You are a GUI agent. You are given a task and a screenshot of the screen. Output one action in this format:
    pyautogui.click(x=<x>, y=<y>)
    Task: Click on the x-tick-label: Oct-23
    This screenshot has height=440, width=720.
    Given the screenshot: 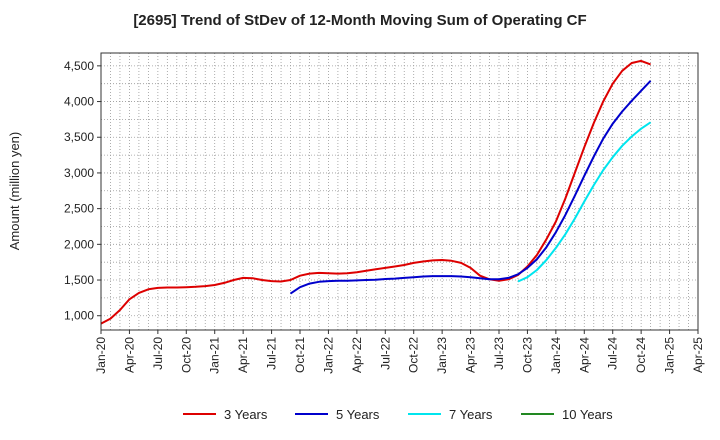 What is the action you would take?
    pyautogui.click(x=527, y=355)
    